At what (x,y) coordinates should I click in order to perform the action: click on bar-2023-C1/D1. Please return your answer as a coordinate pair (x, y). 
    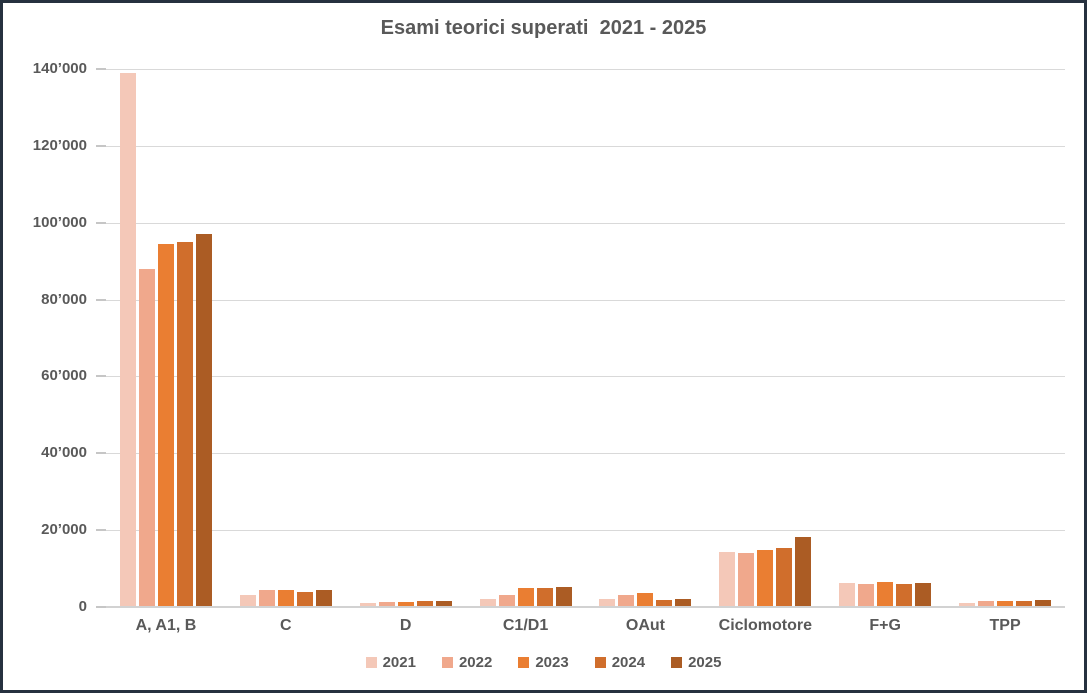
    Looking at the image, I should click on (525, 597).